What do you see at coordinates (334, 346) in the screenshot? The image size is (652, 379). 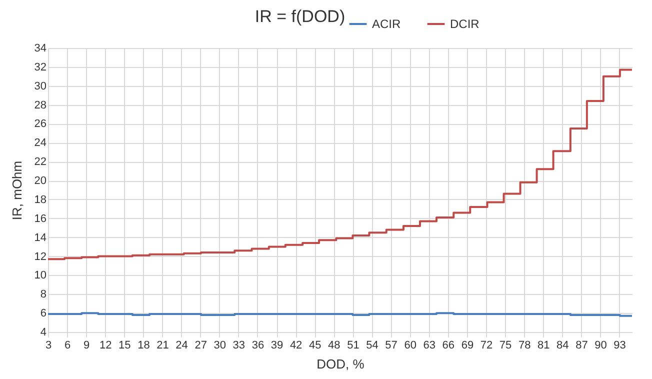 I see `x-tick-label: 48` at bounding box center [334, 346].